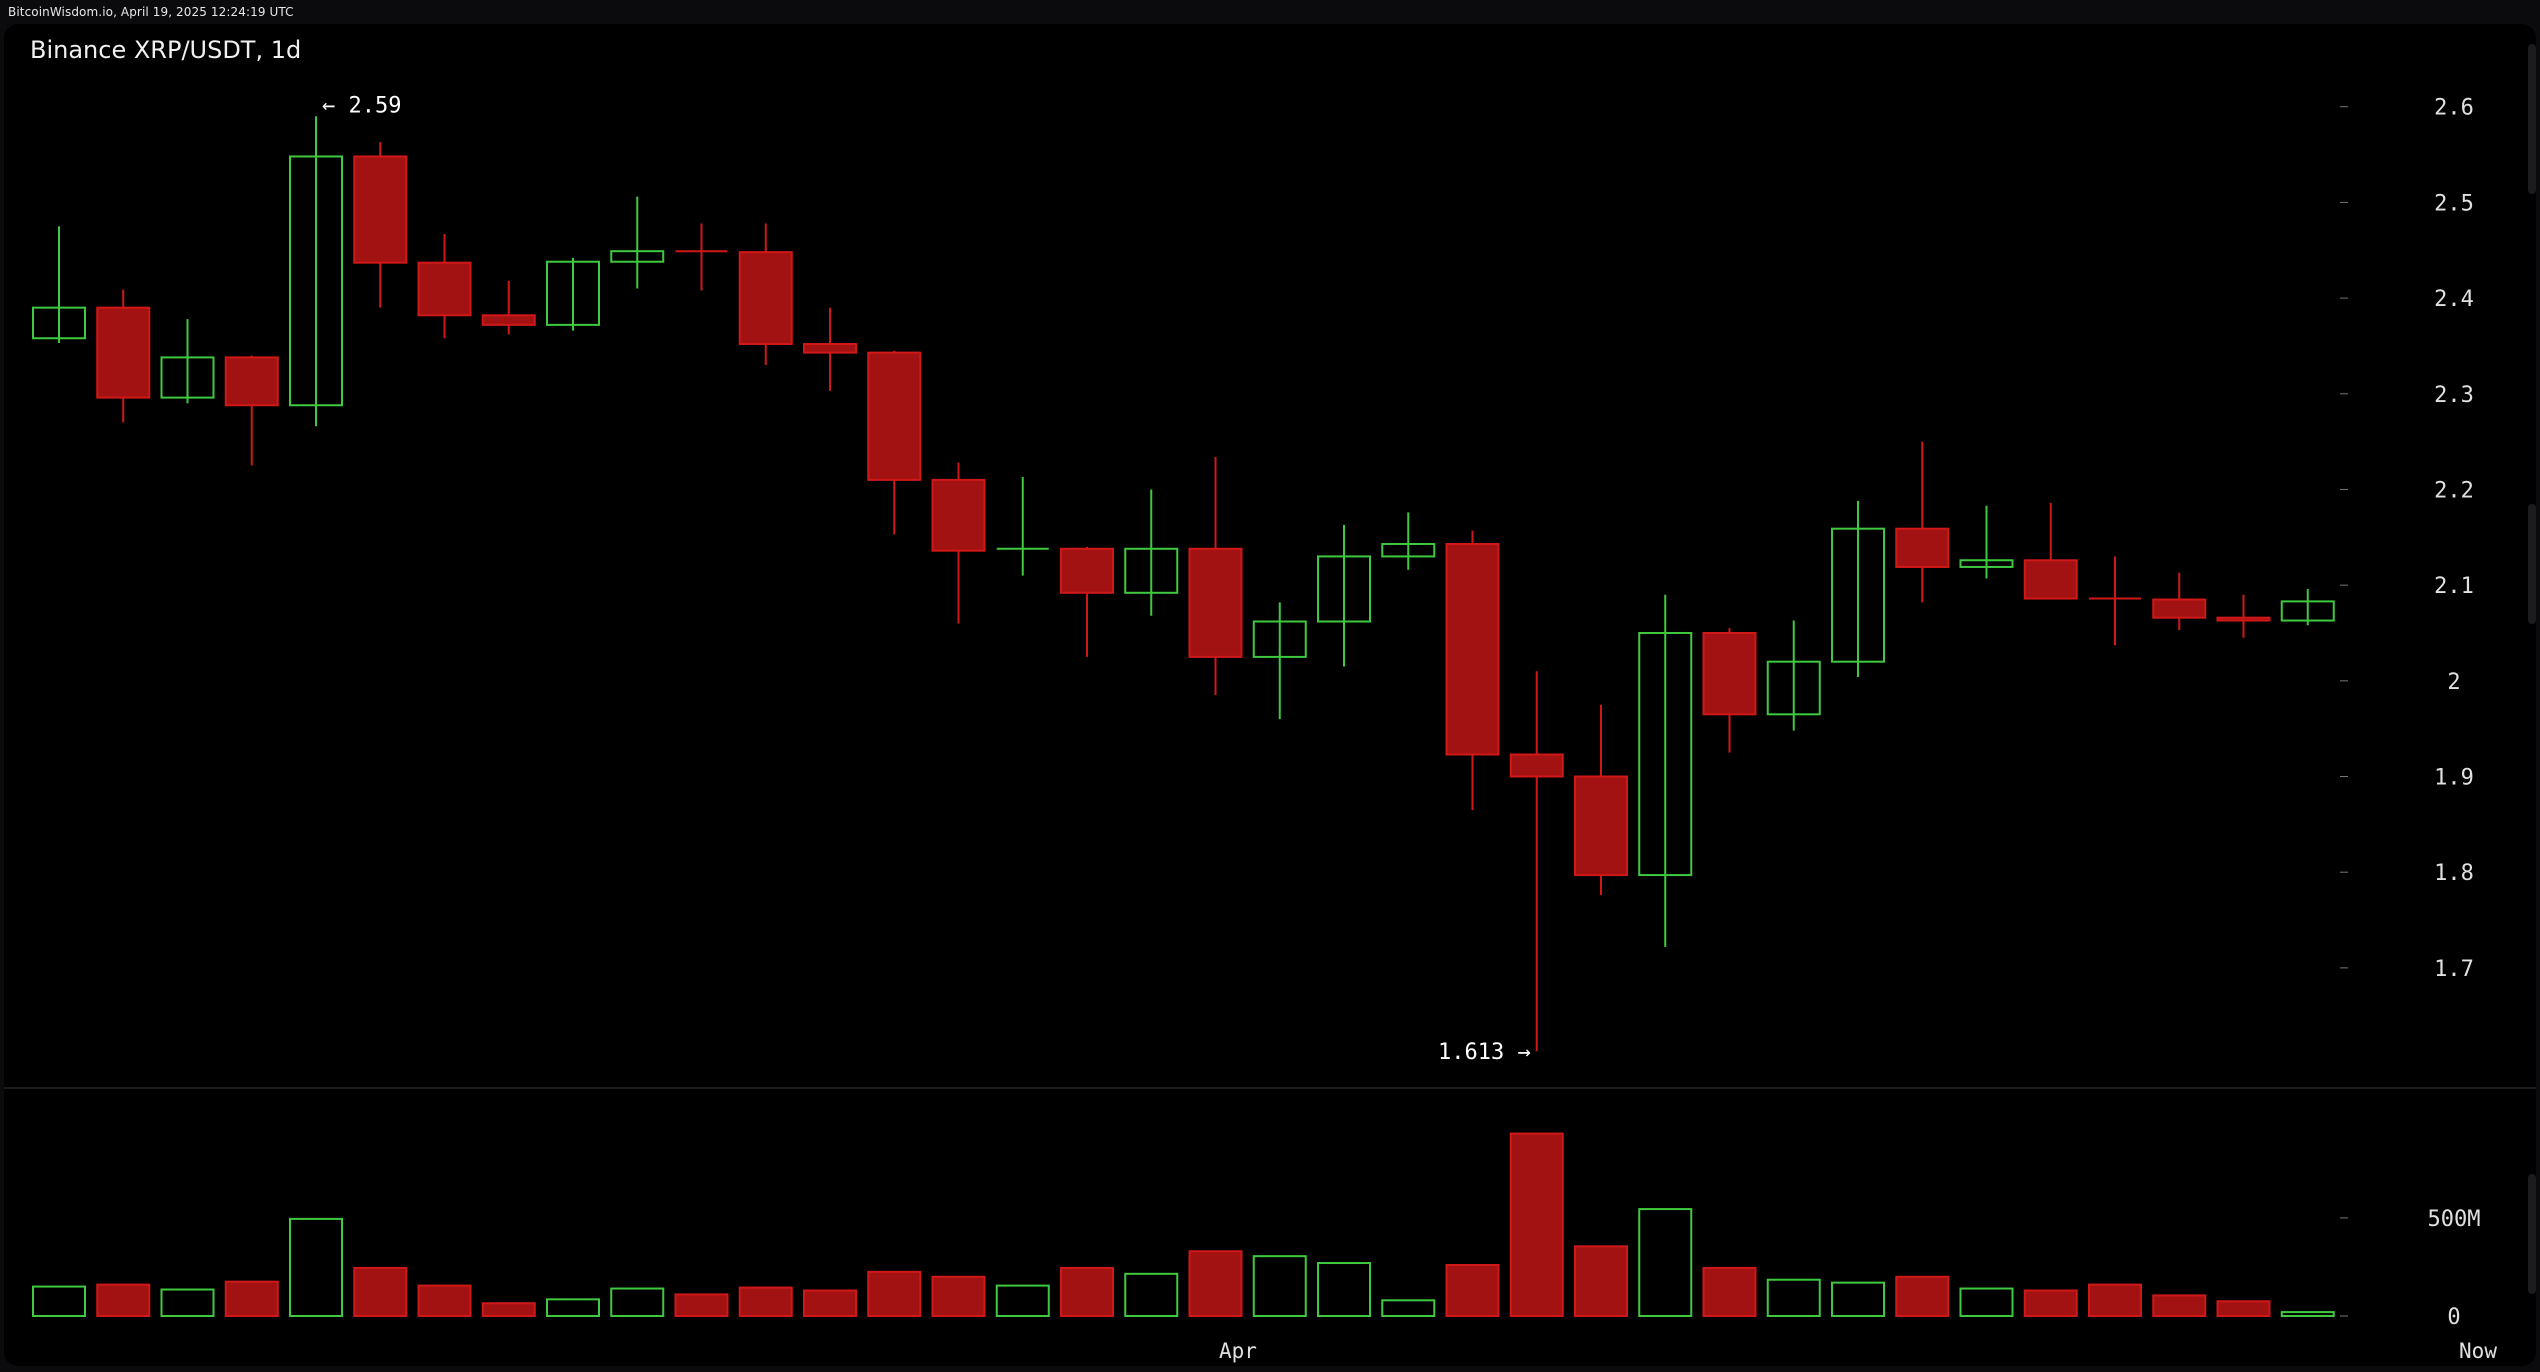  Describe the element at coordinates (2478, 1351) in the screenshot. I see `x-tick-label: Now` at that location.